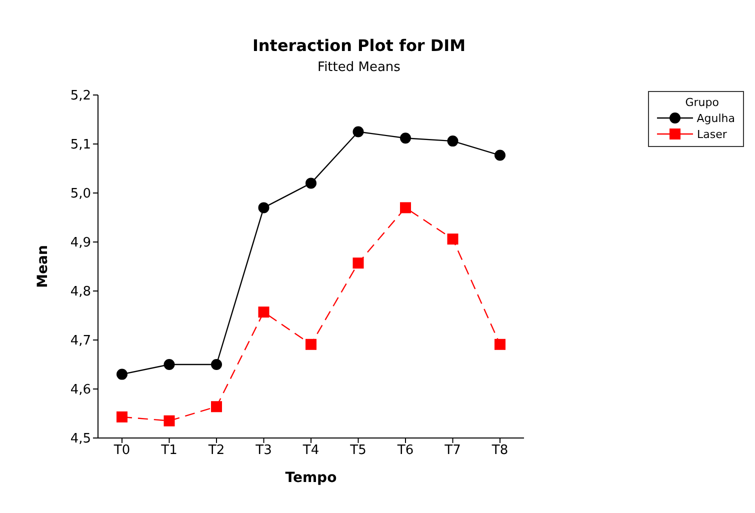 Image resolution: width=755 pixels, height=513 pixels. What do you see at coordinates (80, 194) in the screenshot?
I see `y-tick-label: 5,0` at bounding box center [80, 194].